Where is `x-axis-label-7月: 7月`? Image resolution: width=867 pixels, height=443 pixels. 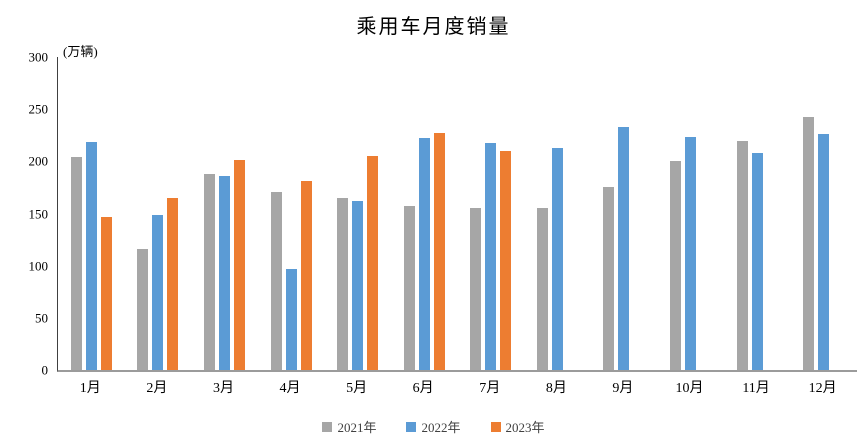
x-axis-label-7月: 7月 is located at coordinates (490, 388).